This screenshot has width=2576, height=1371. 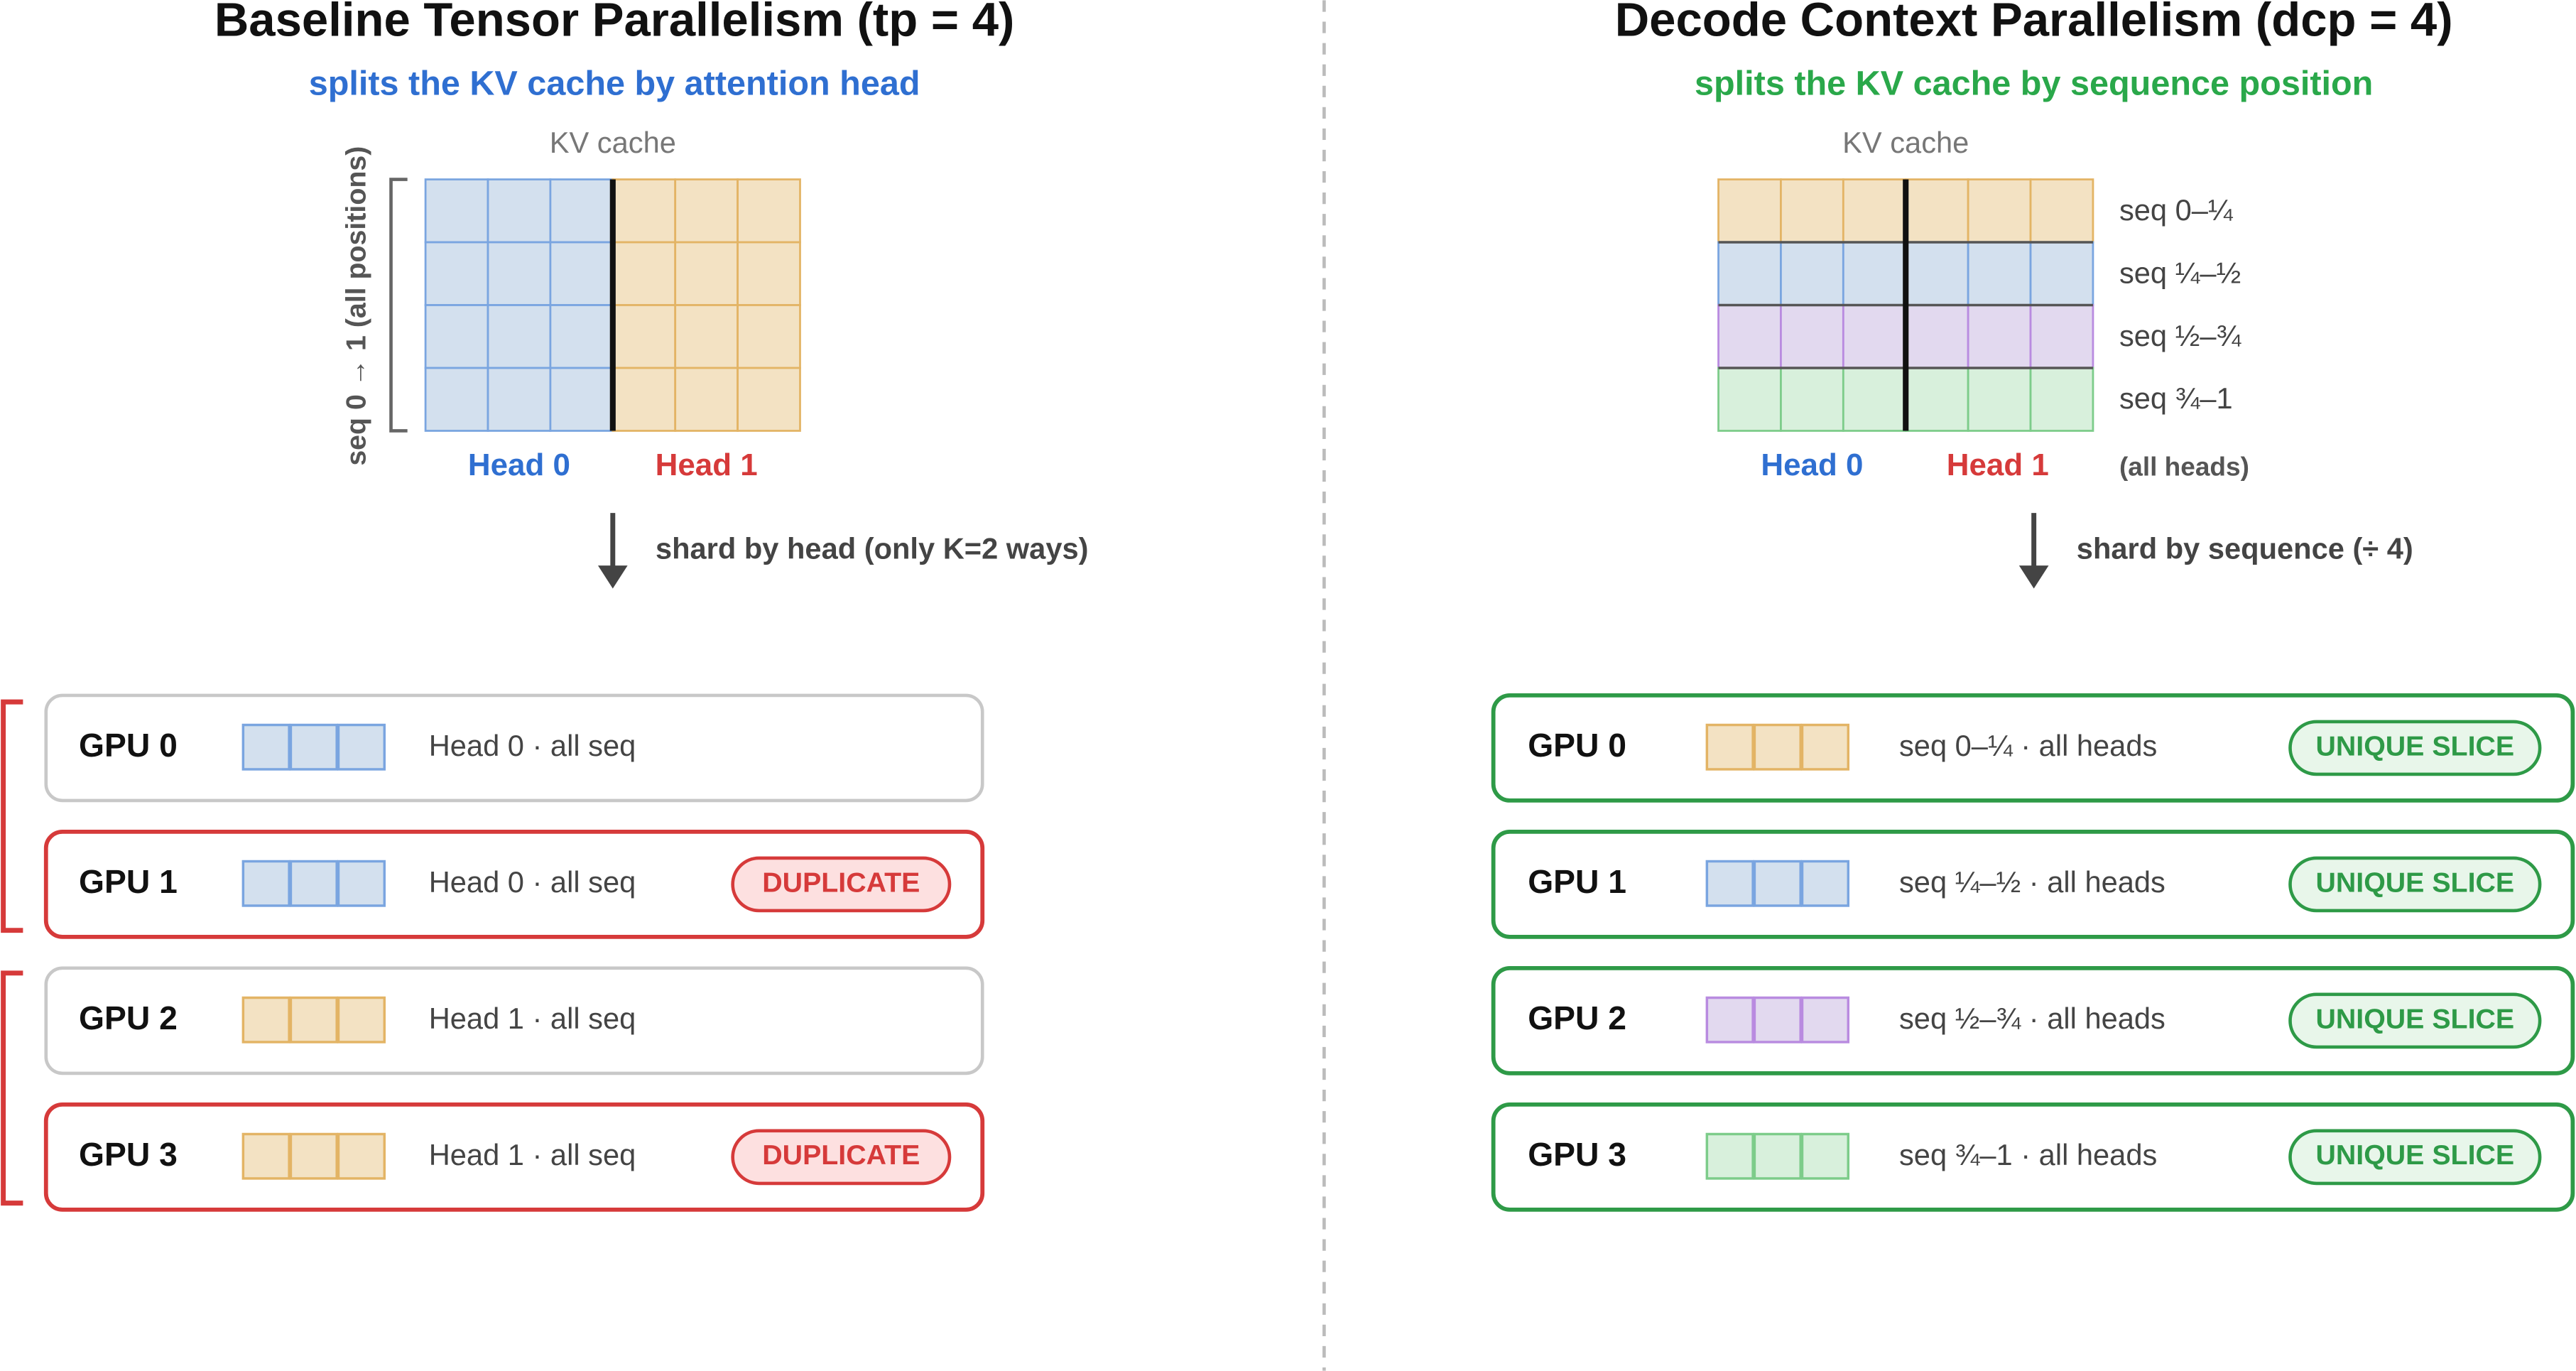 What do you see at coordinates (2176, 210) in the screenshot?
I see `row-label: seq 0–¼` at bounding box center [2176, 210].